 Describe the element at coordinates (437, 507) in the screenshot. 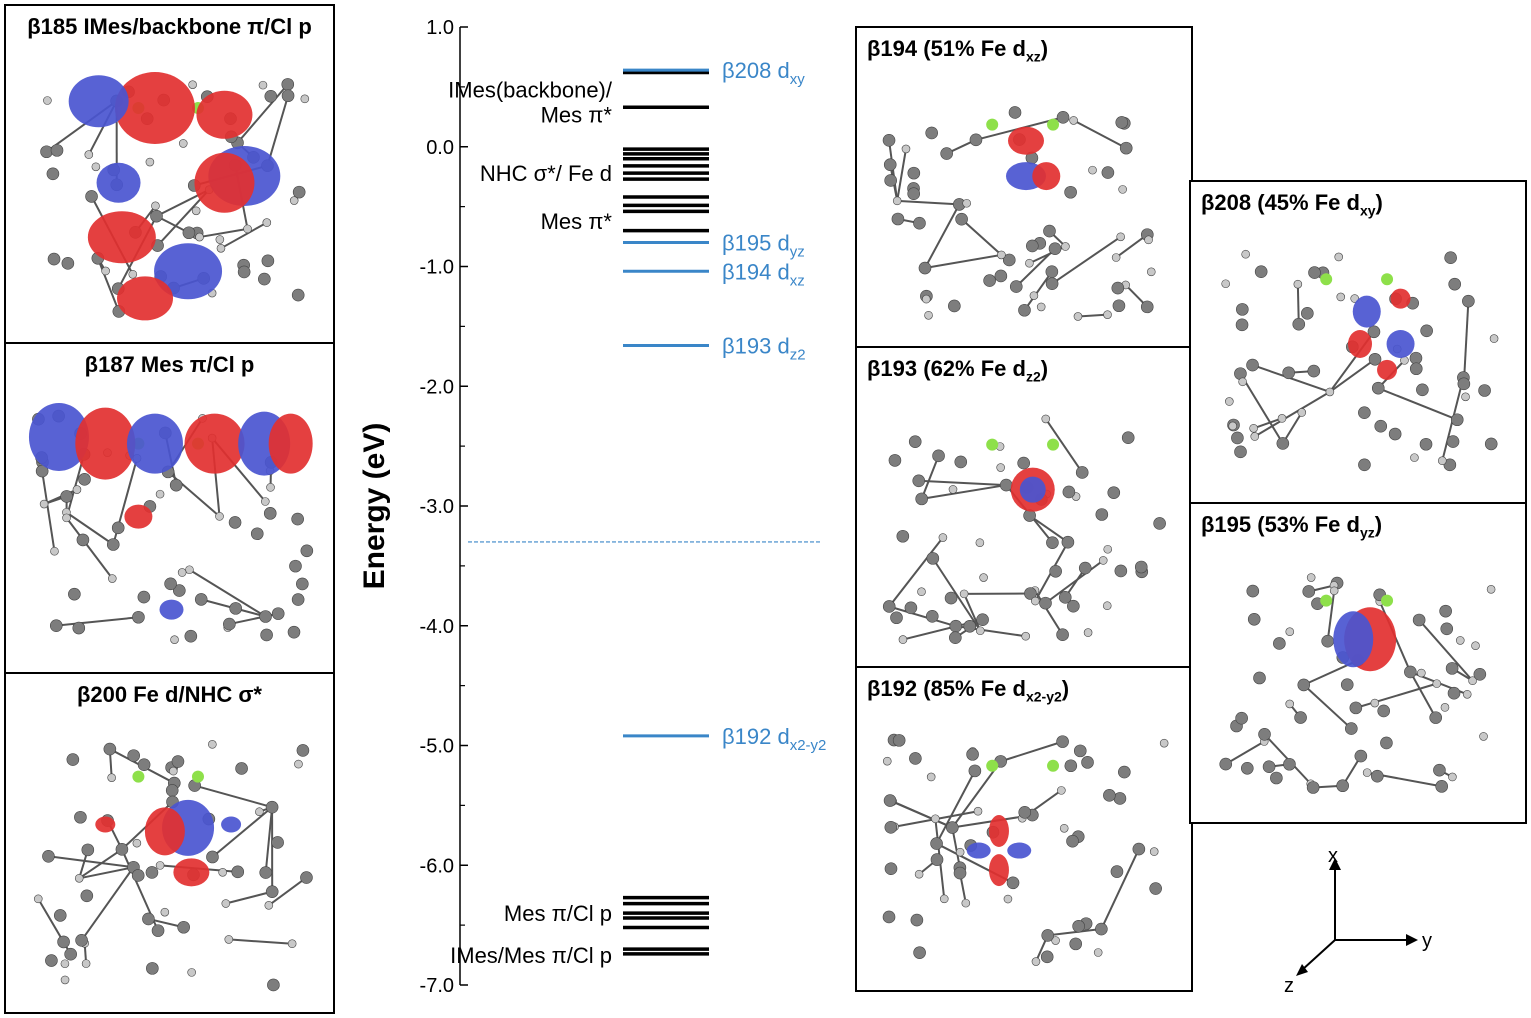

I see `y-tick-label: -3.0` at that location.